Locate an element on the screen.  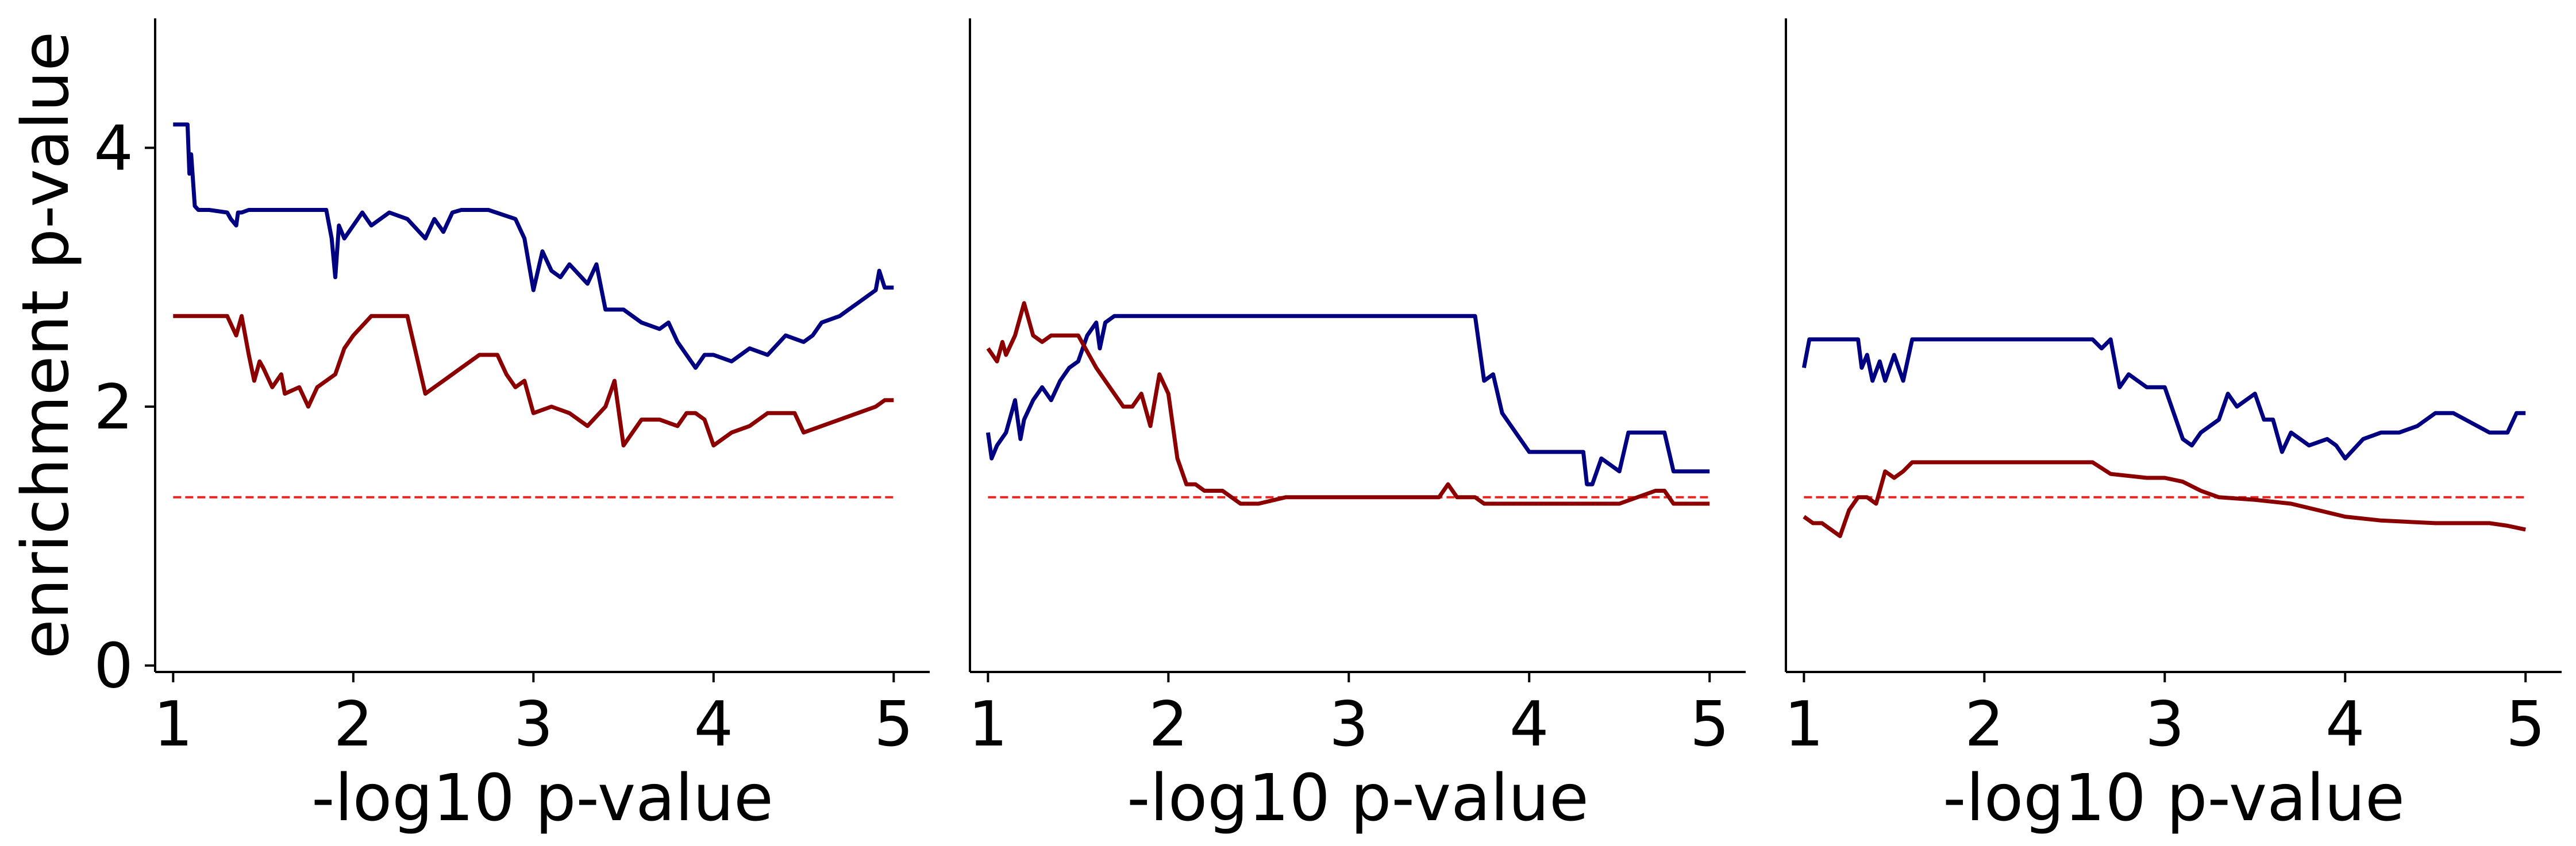
y-tick-label: 2 is located at coordinates (113, 407).